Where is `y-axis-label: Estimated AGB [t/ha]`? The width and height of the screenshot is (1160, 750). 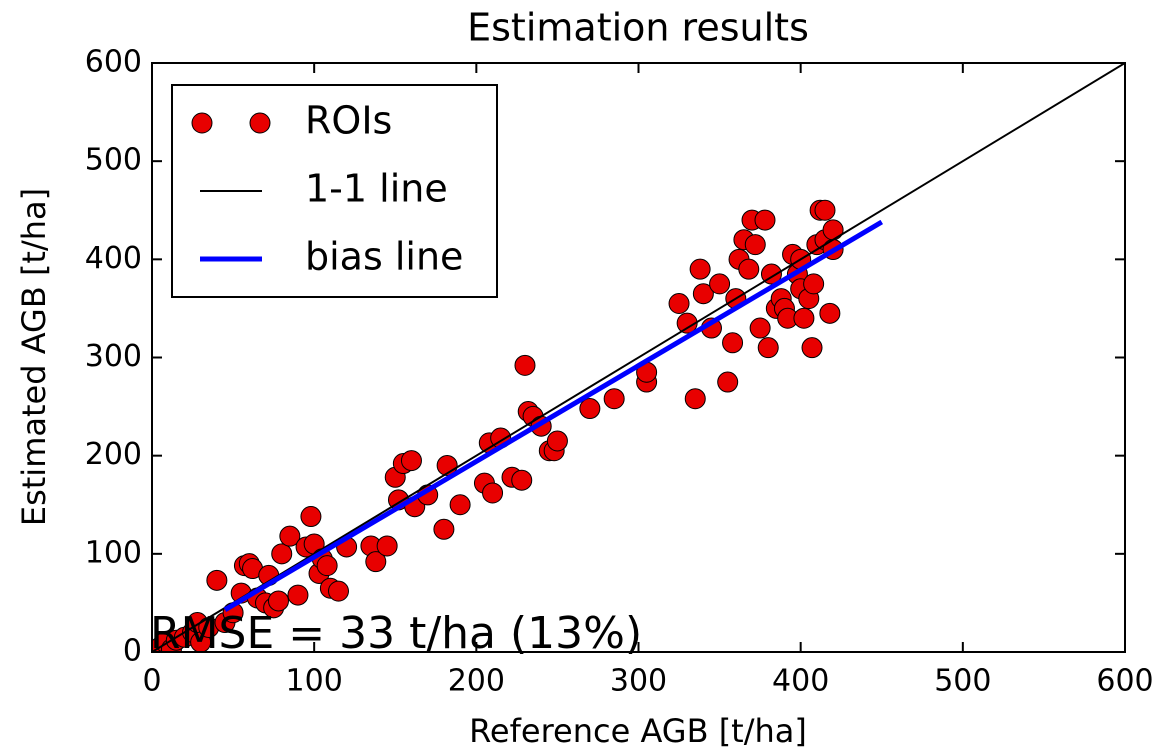
y-axis-label: Estimated AGB [t/ha] is located at coordinates (34, 357).